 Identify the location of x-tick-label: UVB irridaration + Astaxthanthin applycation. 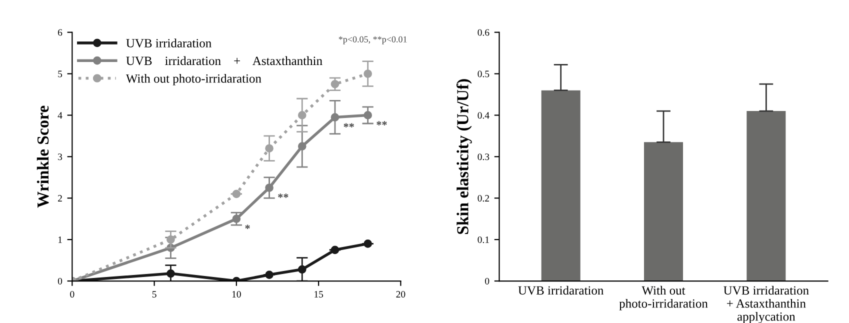
(766, 304).